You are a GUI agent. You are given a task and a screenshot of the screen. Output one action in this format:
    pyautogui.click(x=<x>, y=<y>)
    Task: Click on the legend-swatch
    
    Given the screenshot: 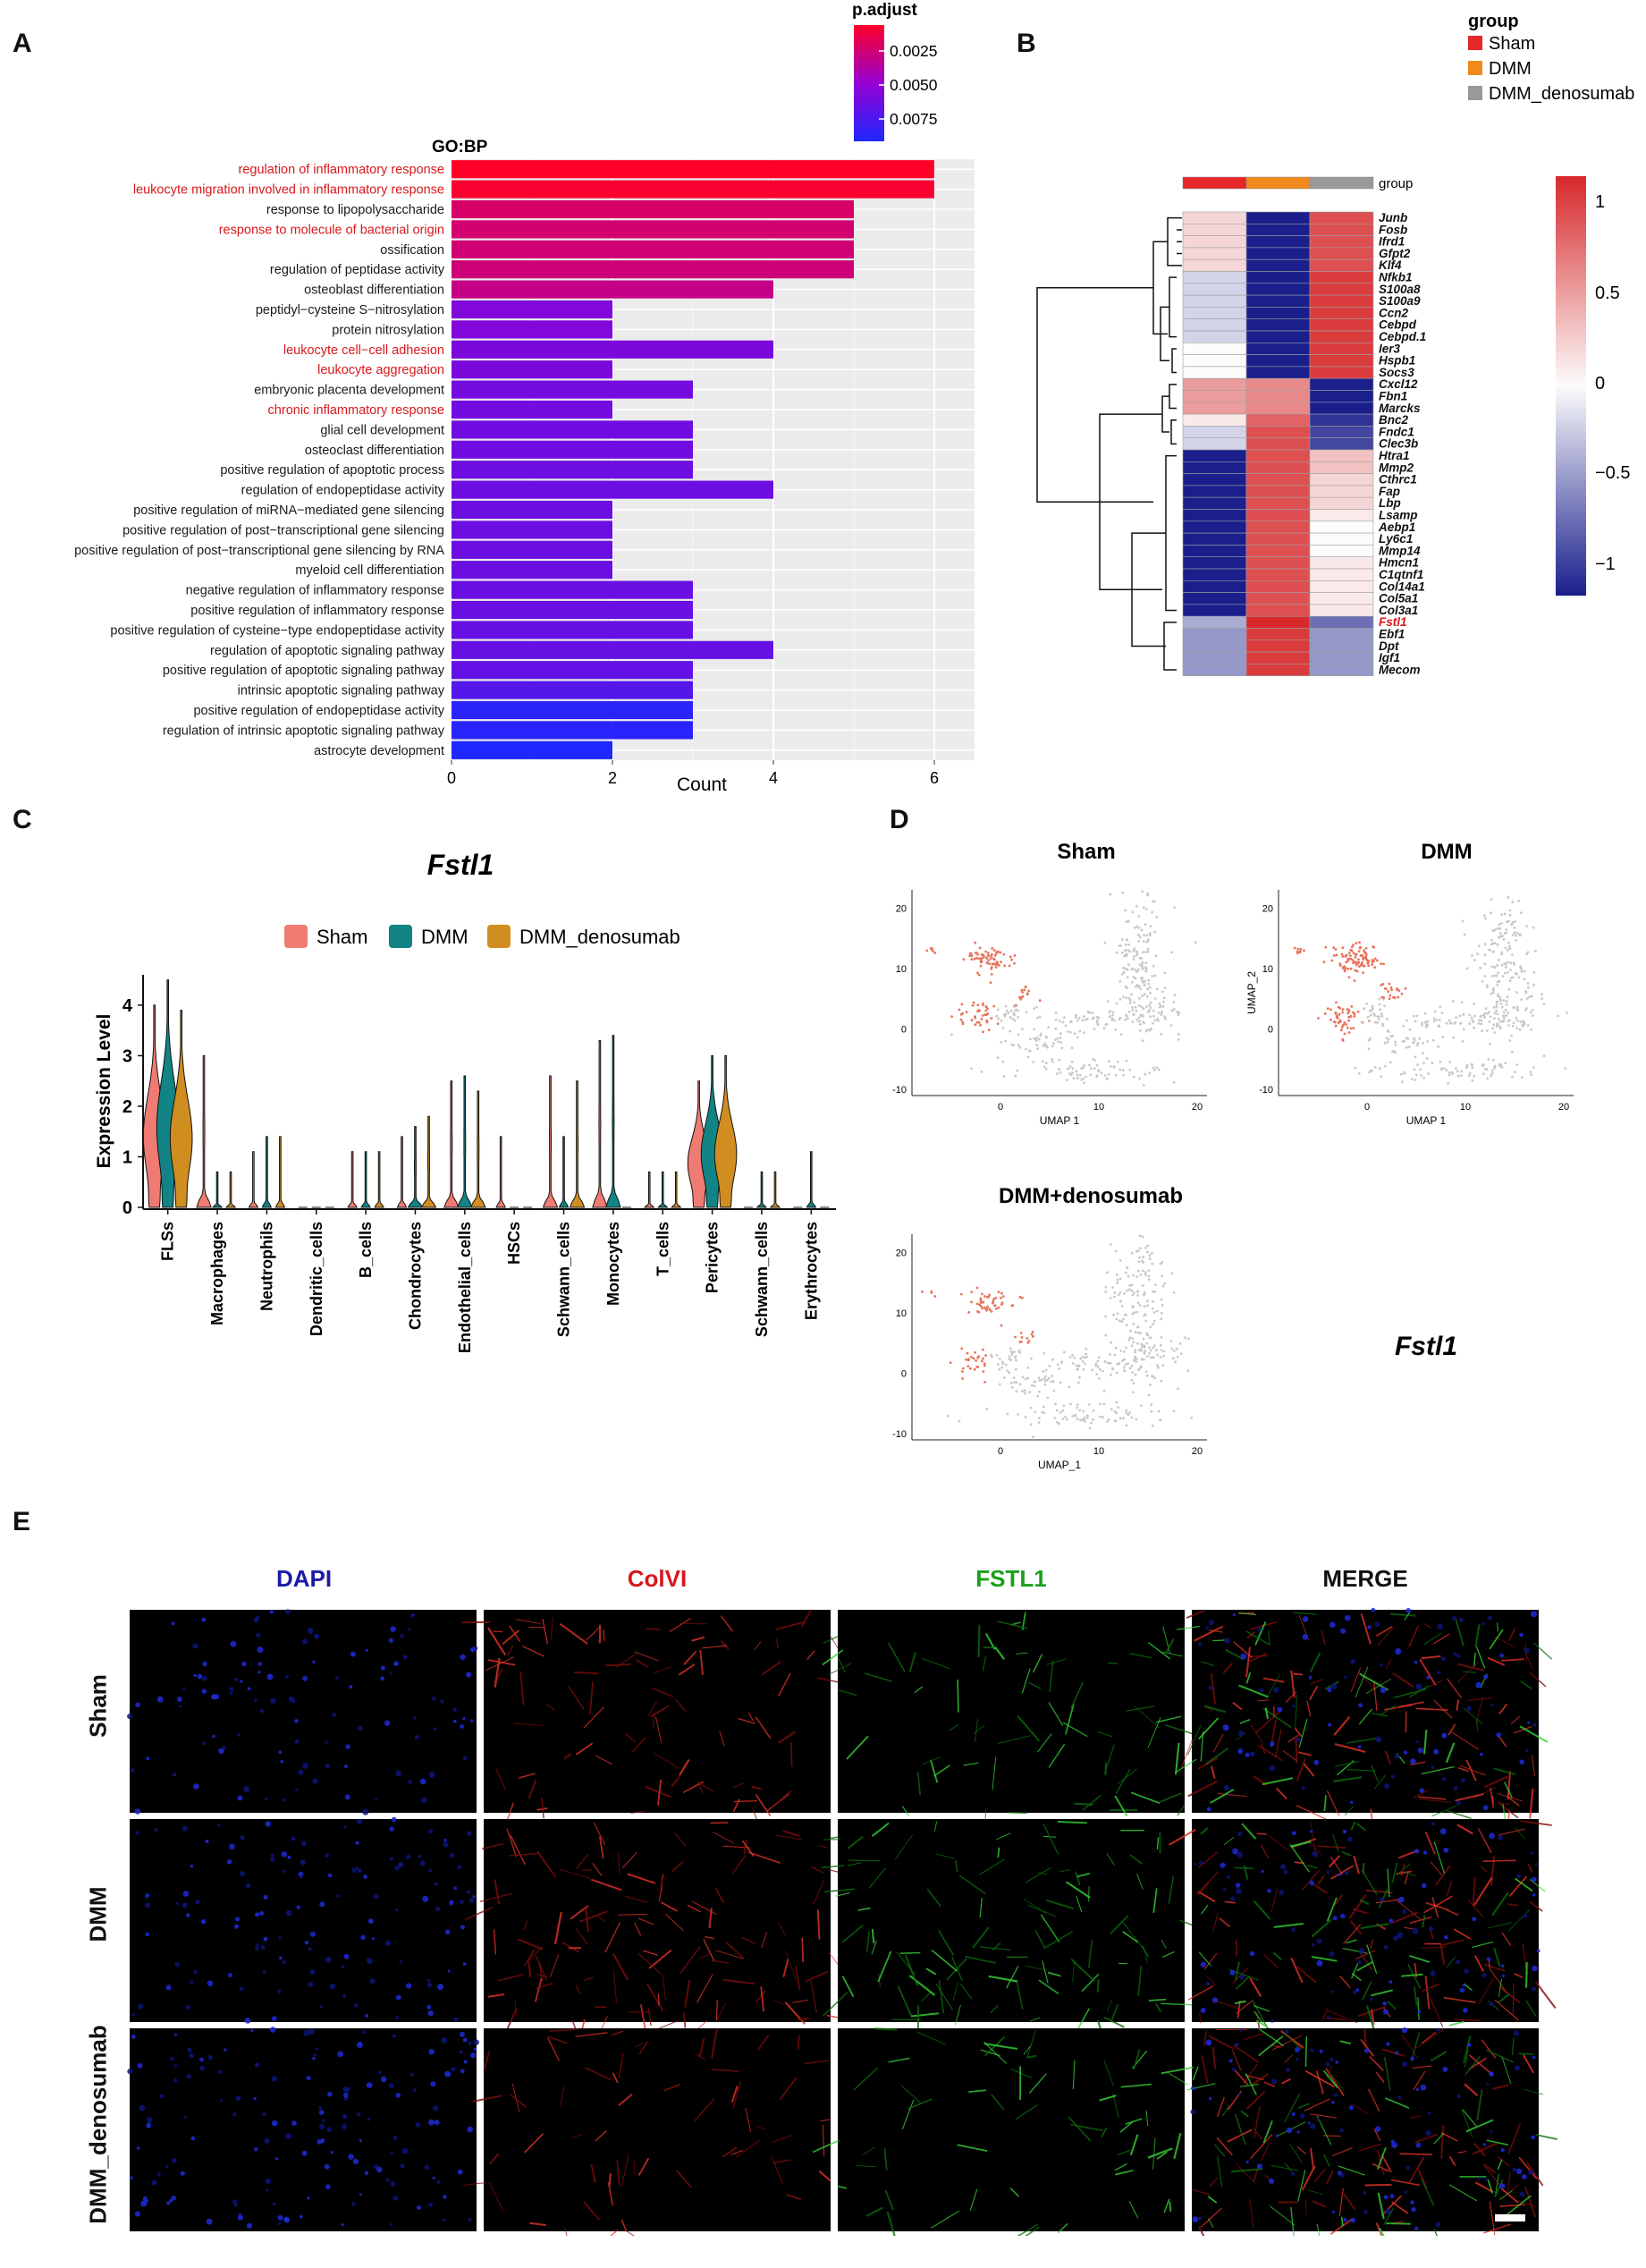 What is the action you would take?
    pyautogui.click(x=400, y=936)
    